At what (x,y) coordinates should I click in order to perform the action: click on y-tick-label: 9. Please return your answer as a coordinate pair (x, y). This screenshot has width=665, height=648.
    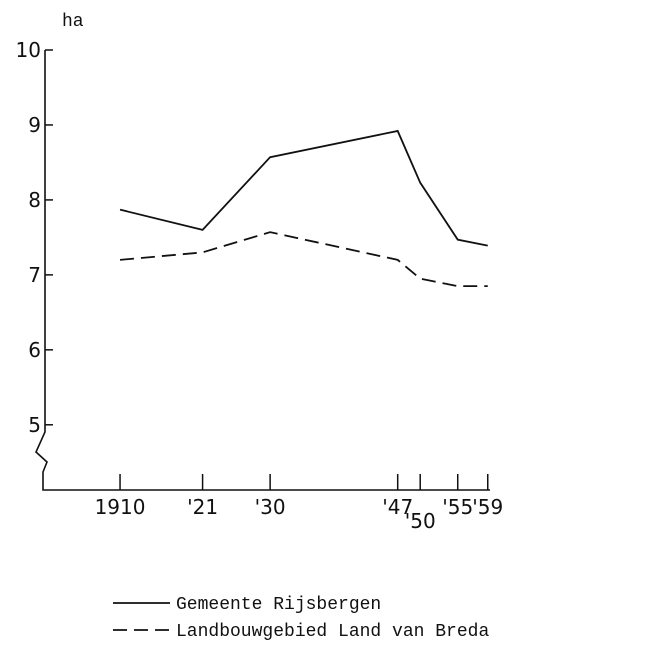
    Looking at the image, I should click on (34, 125).